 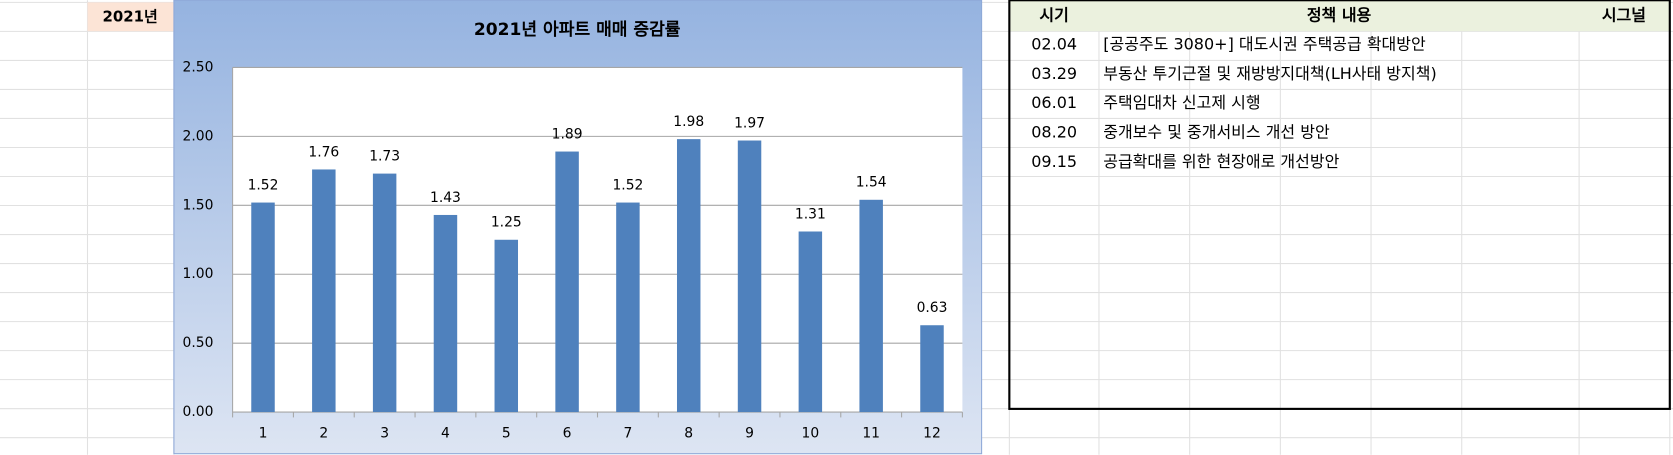 What do you see at coordinates (198, 343) in the screenshot?
I see `y-tick-label: 0.50` at bounding box center [198, 343].